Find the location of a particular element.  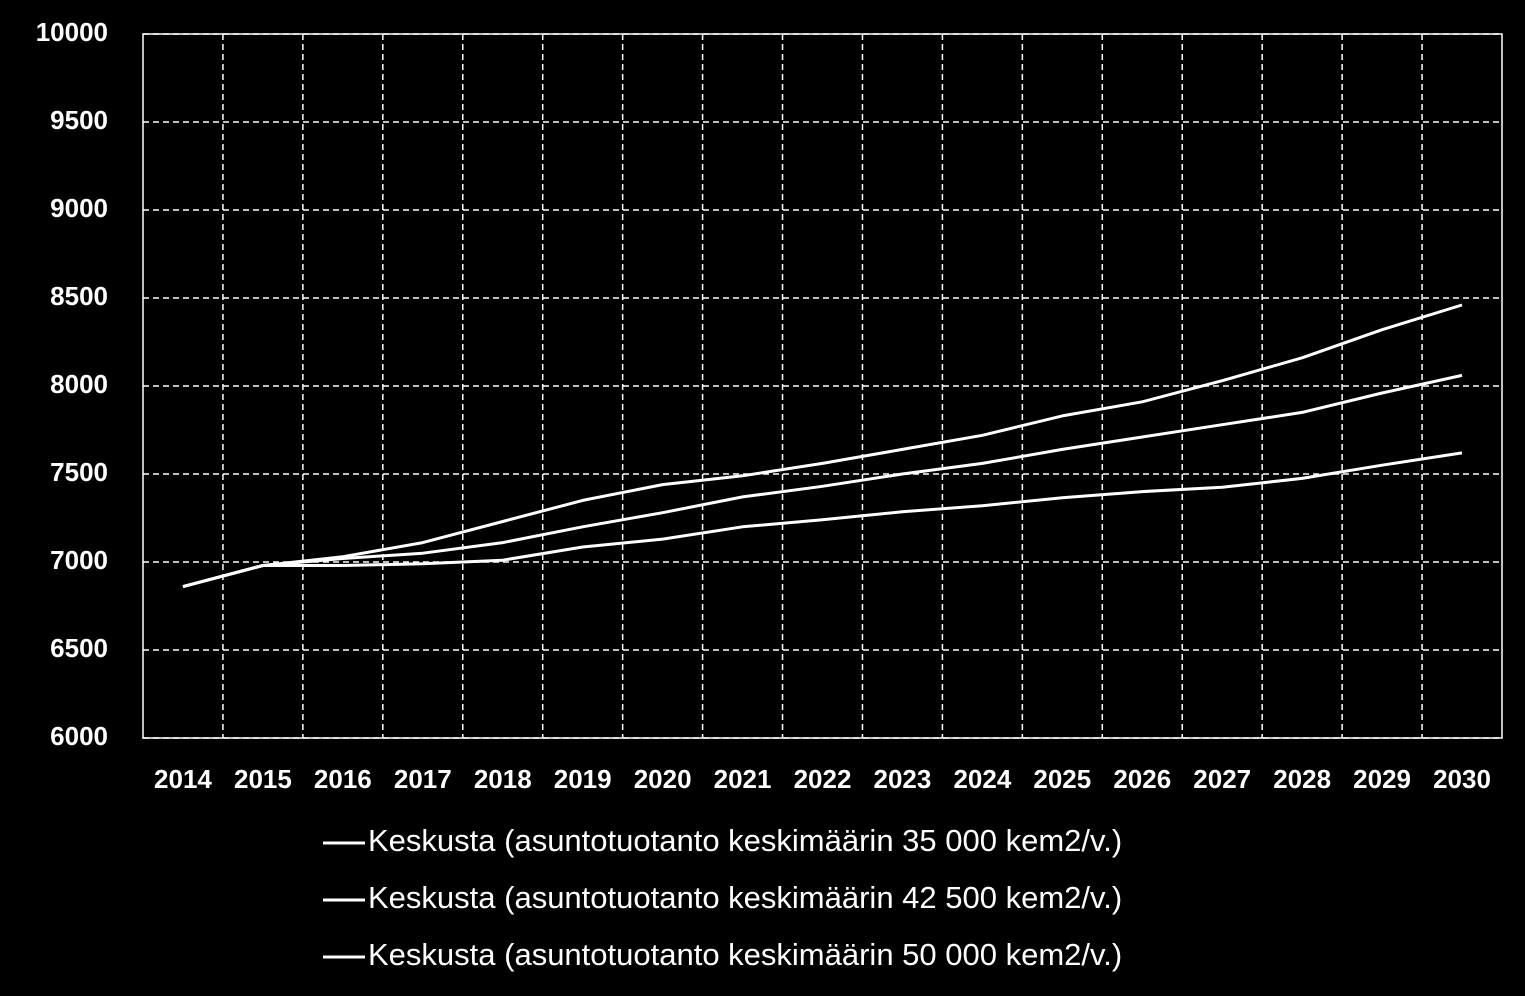

x-tick-label: 2015 is located at coordinates (263, 779).